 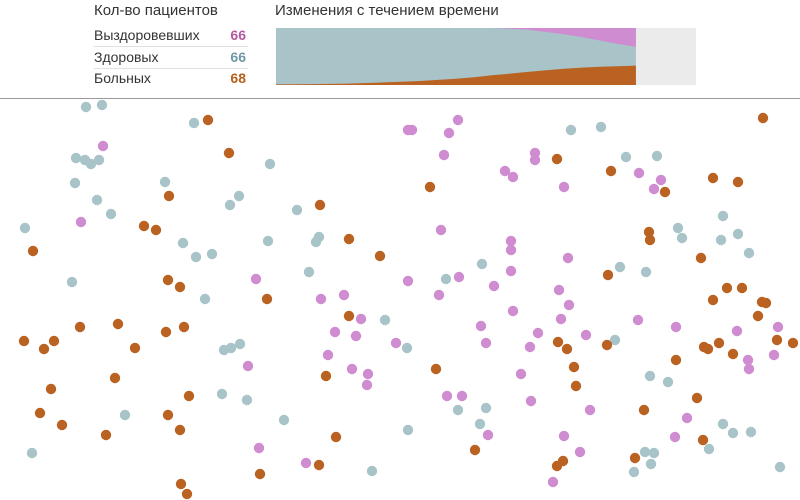 I want to click on stat-value-healthy: 66, so click(x=238, y=57).